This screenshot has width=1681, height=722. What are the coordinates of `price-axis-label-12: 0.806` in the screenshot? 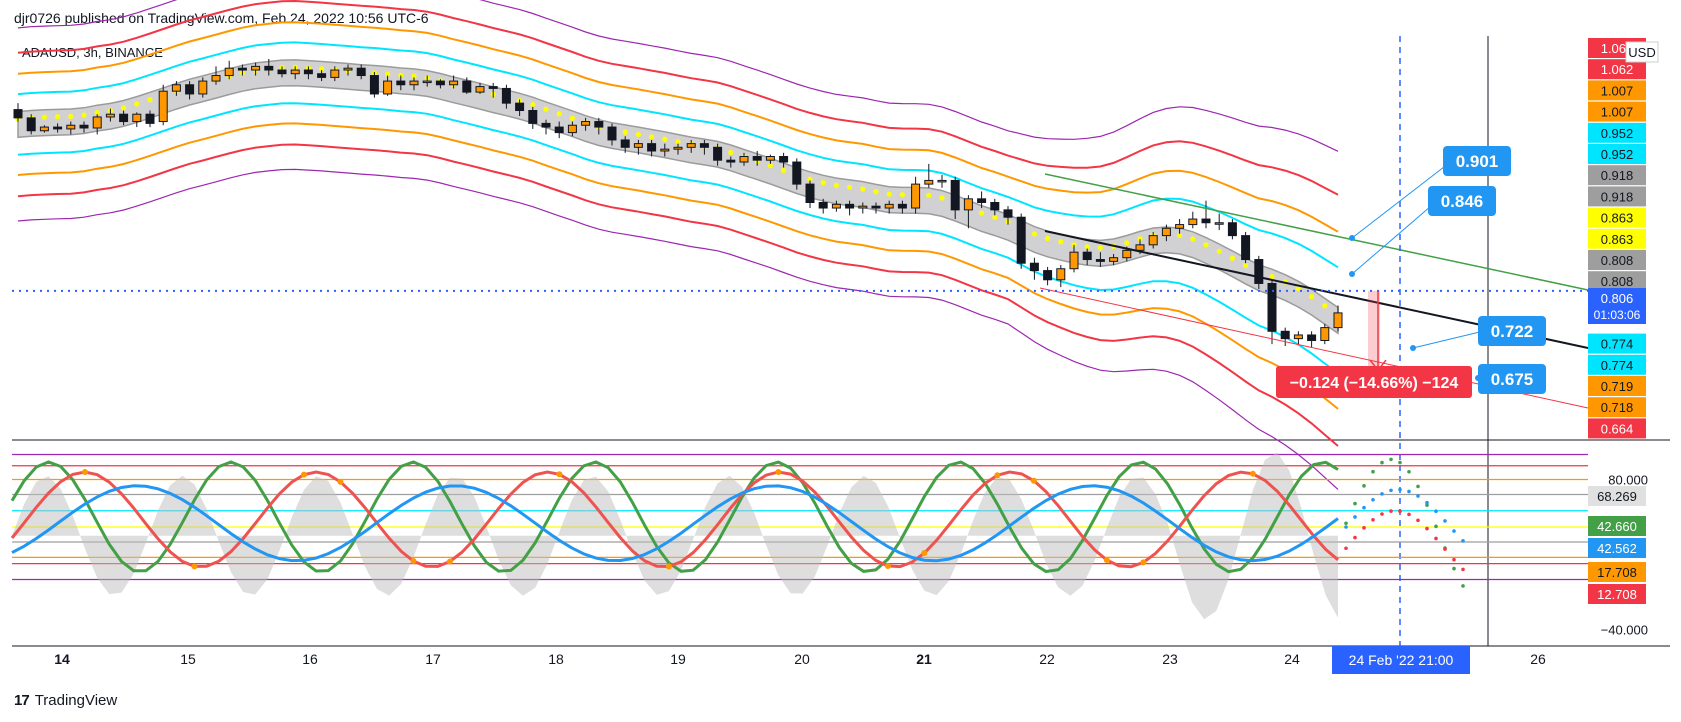 It's located at (1617, 298).